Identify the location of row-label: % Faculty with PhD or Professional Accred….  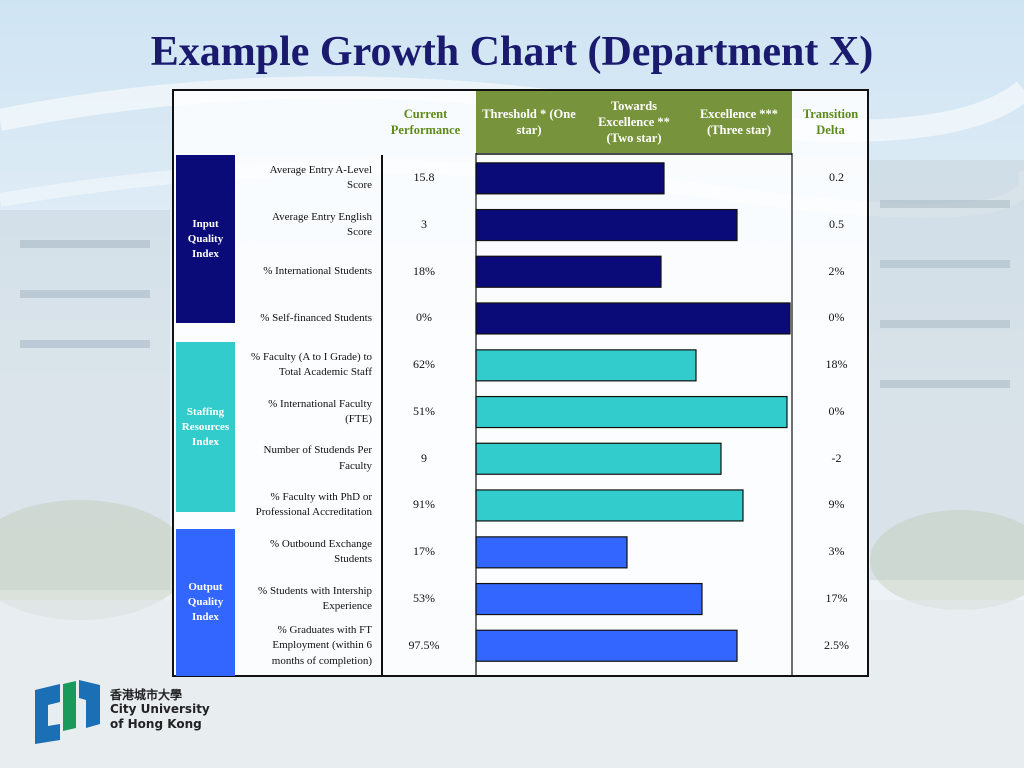
(304, 505).